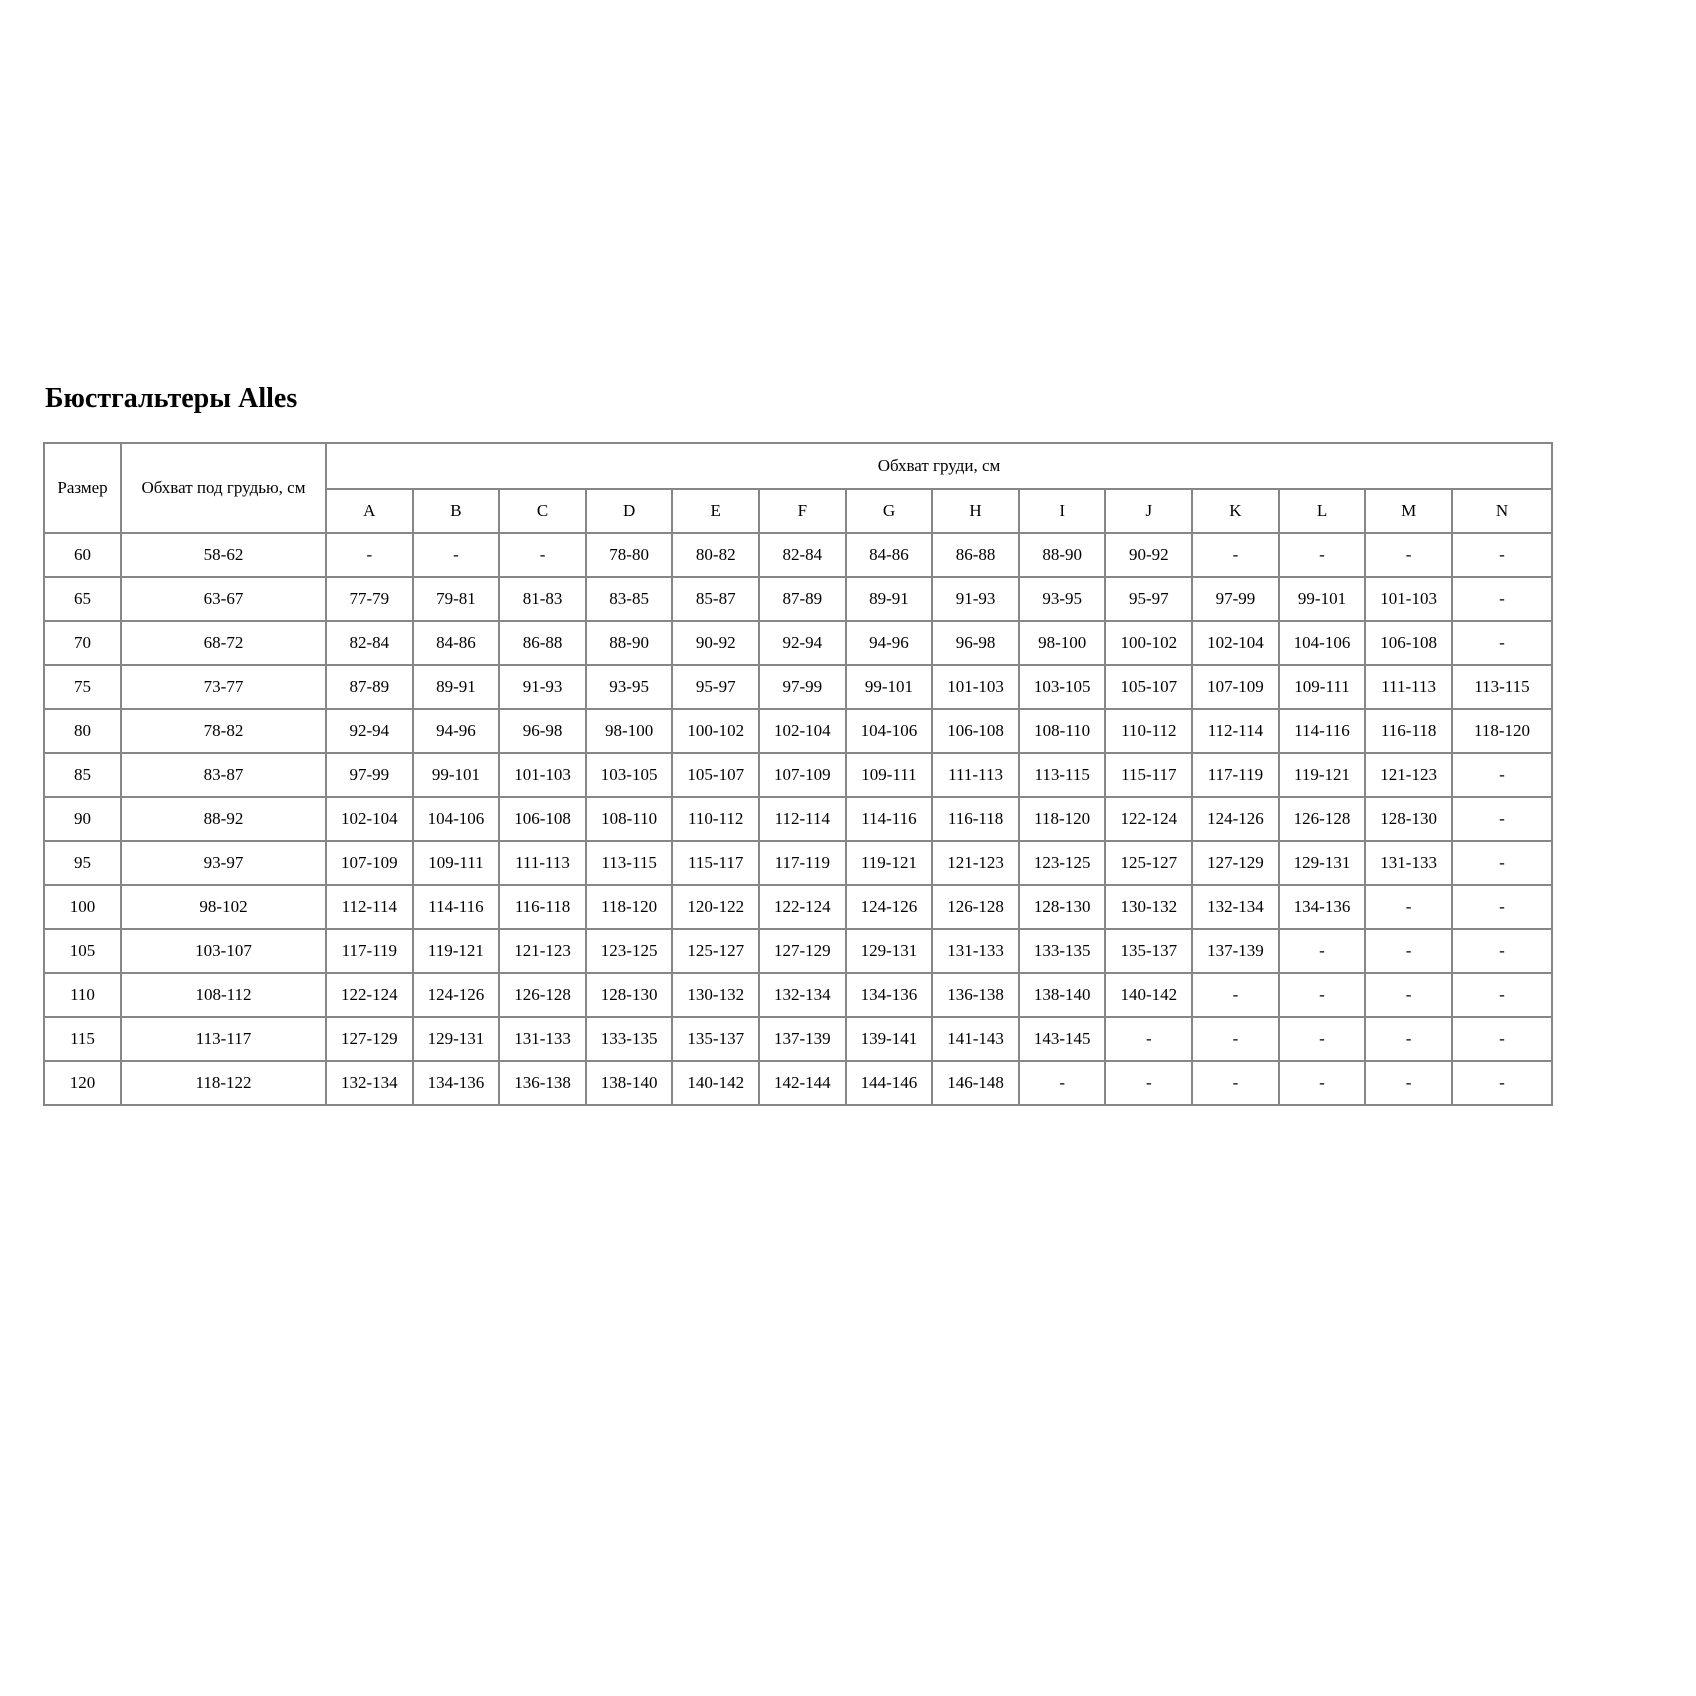 This screenshot has width=1696, height=1696. Describe the element at coordinates (802, 907) in the screenshot. I see `cup-cell-F: 122-124` at that location.